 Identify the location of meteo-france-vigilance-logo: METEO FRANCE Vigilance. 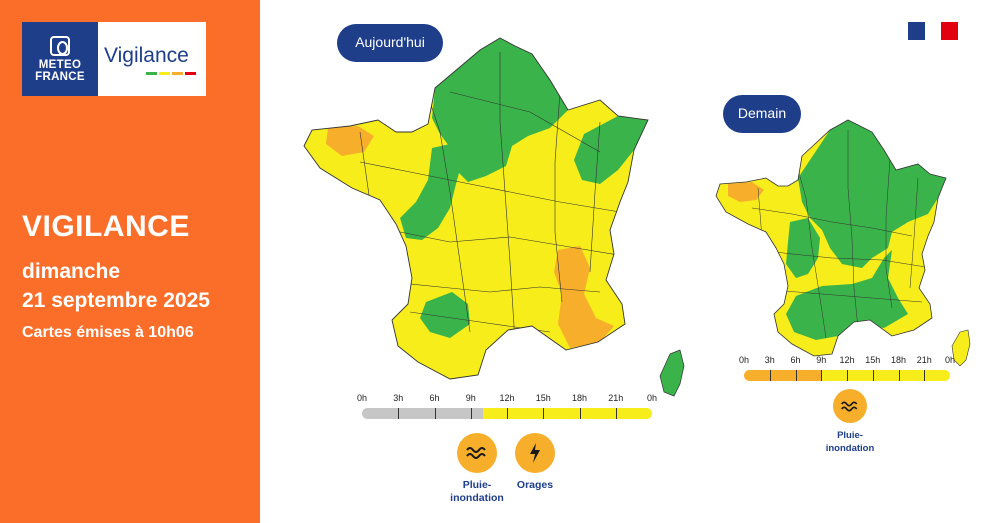
(114, 59).